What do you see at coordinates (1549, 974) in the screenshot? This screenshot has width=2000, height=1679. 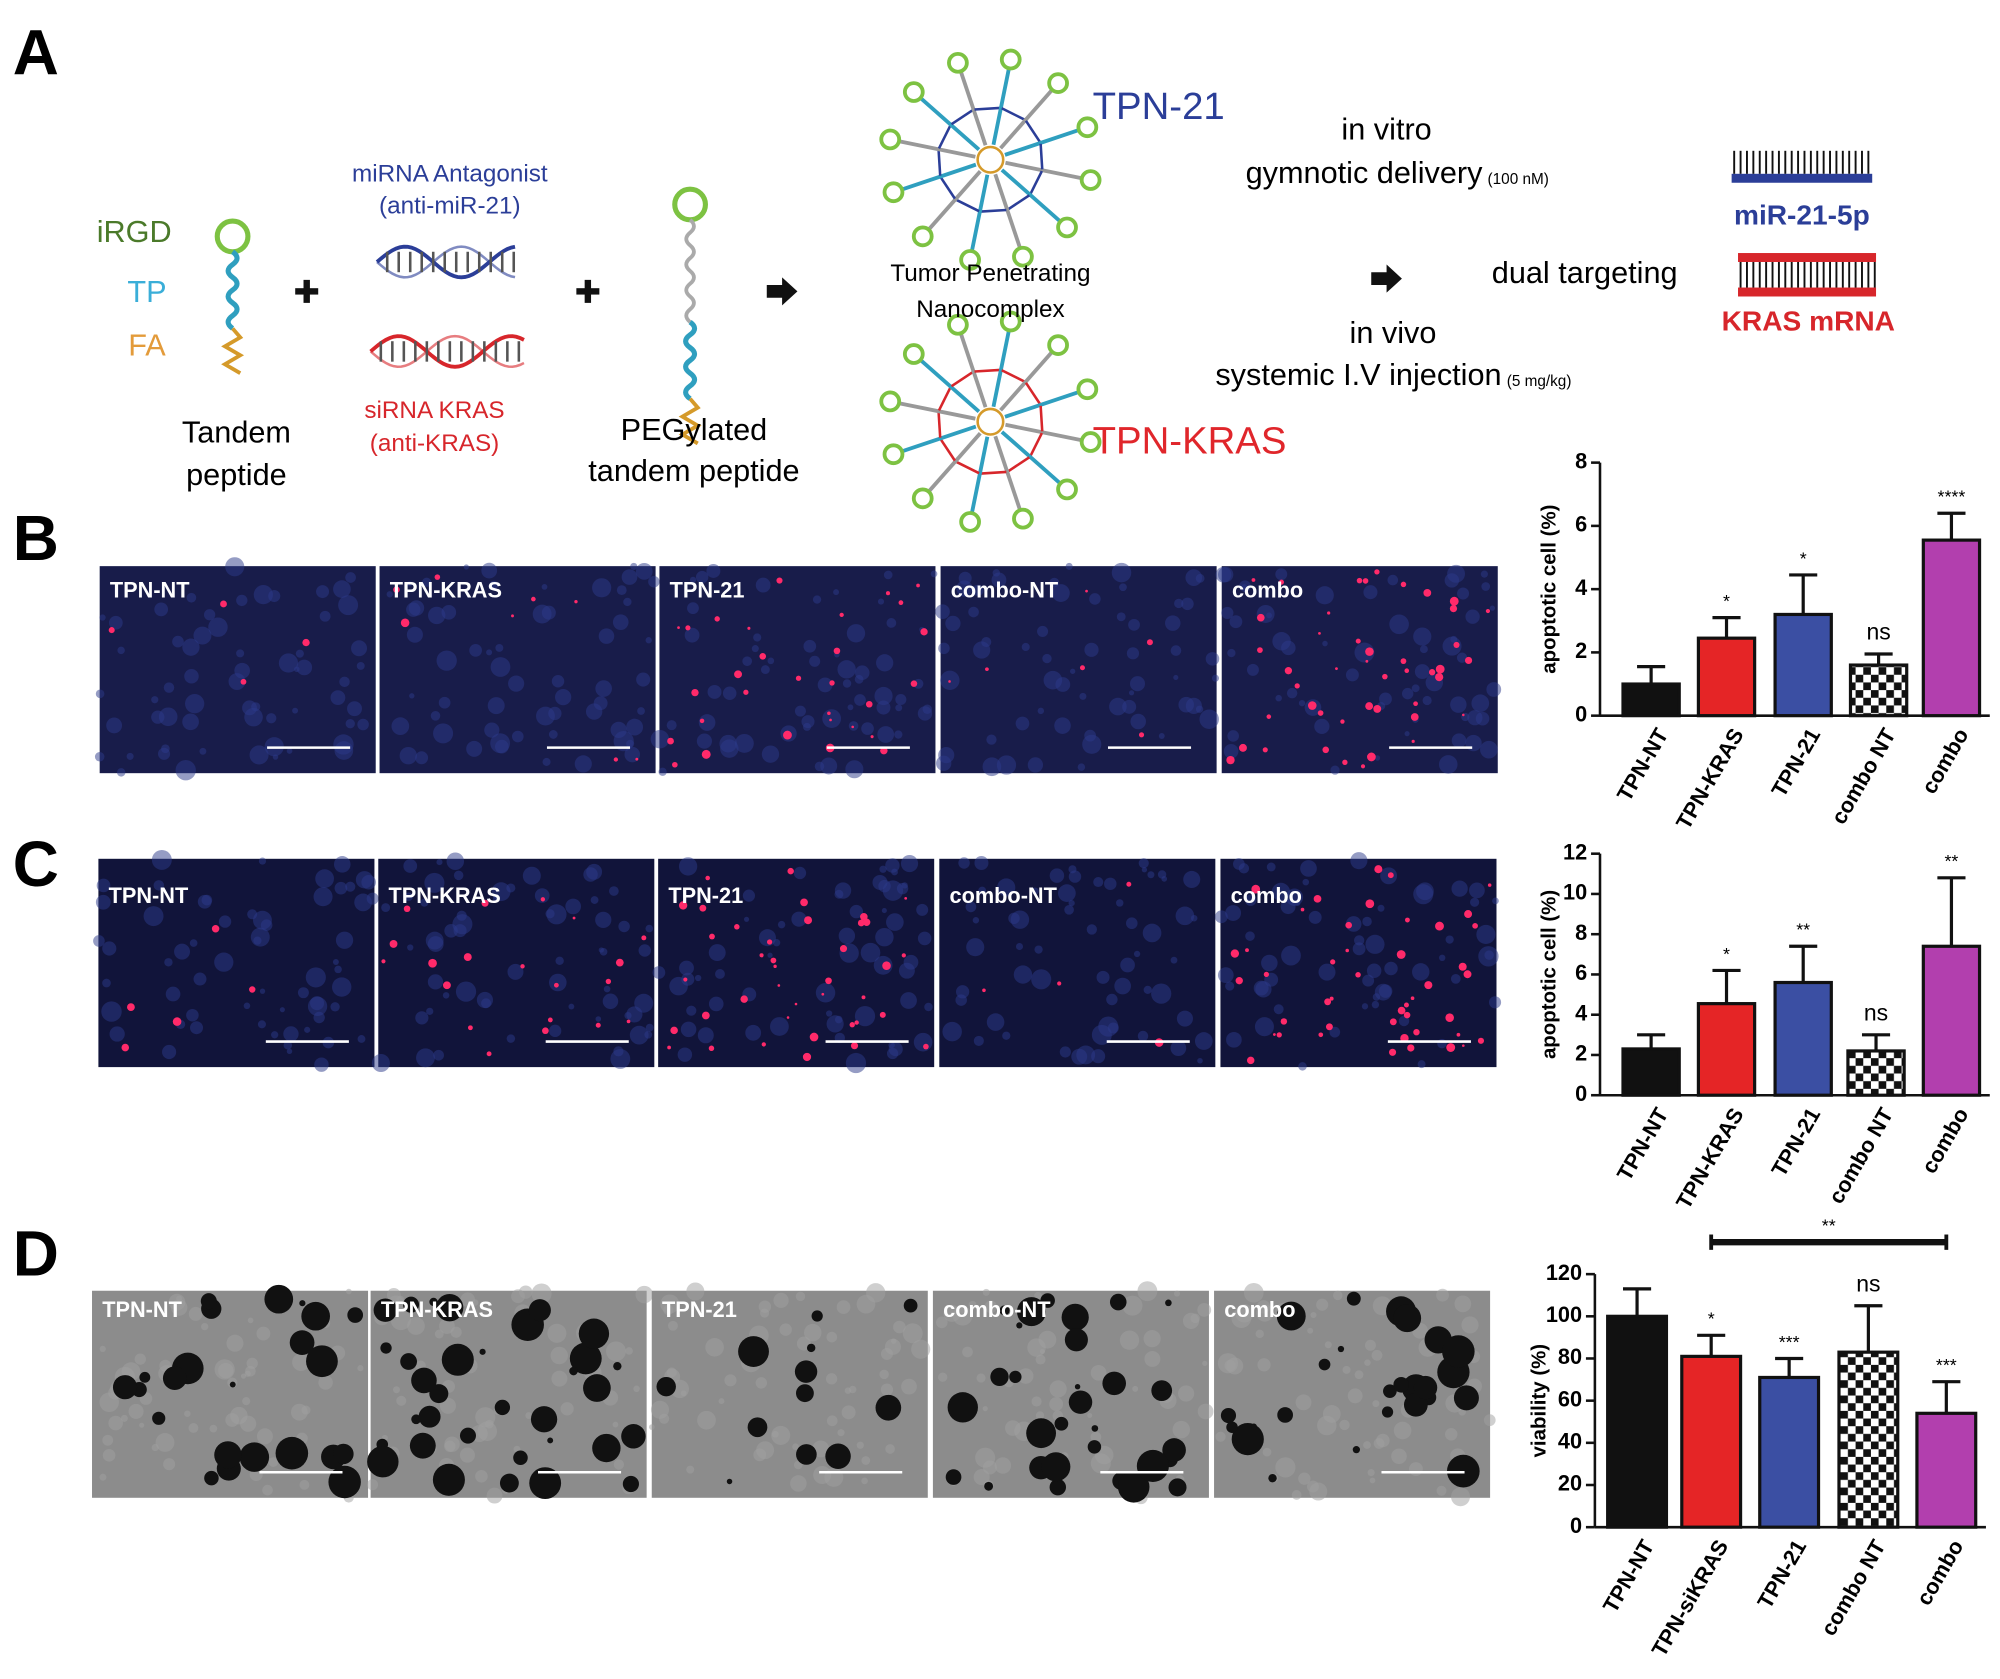 I see `y-axis-label: apoptotic cell (%)` at bounding box center [1549, 974].